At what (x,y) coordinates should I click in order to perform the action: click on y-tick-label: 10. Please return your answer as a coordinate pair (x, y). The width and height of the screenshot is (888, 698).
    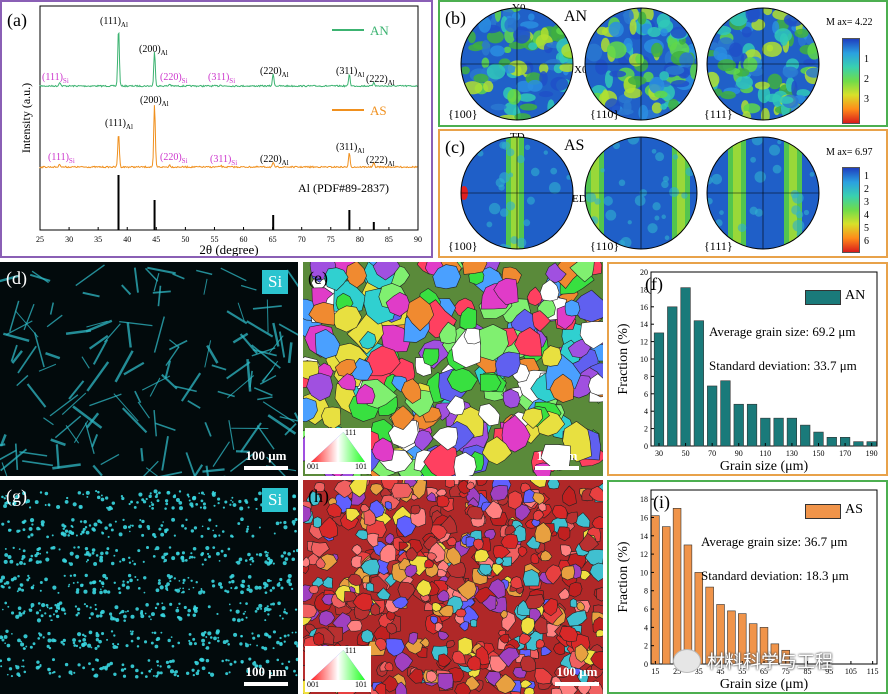
    Looking at the image, I should click on (644, 359).